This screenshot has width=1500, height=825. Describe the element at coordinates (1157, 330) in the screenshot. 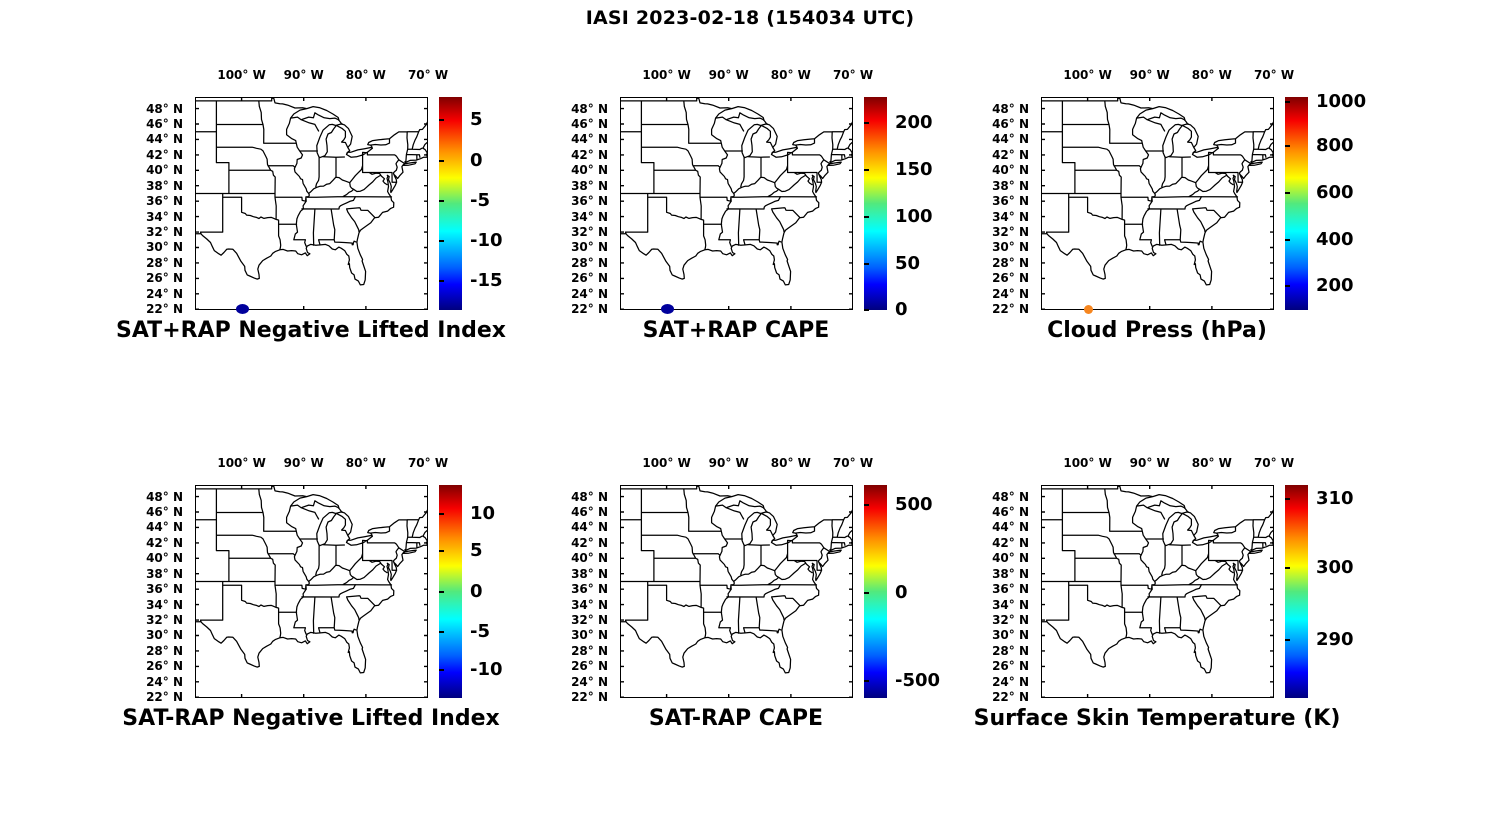

I see `panel-title: Cloud Press (hPa)` at that location.